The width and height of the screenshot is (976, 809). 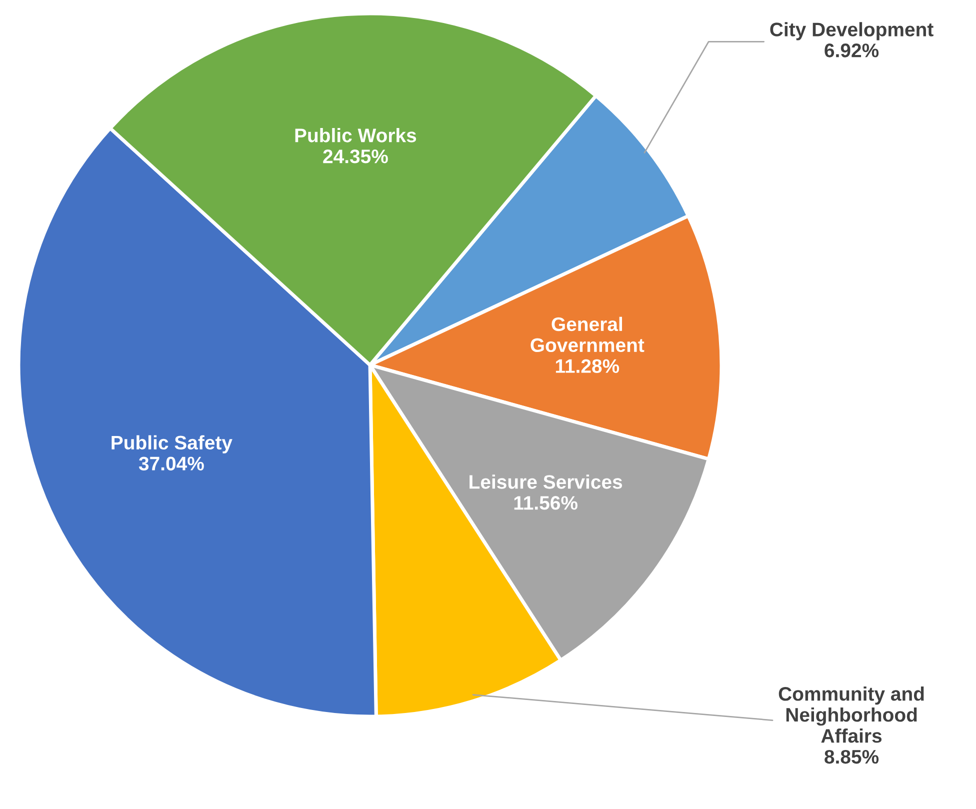 What do you see at coordinates (587, 334) in the screenshot?
I see `slice-label: General Government` at bounding box center [587, 334].